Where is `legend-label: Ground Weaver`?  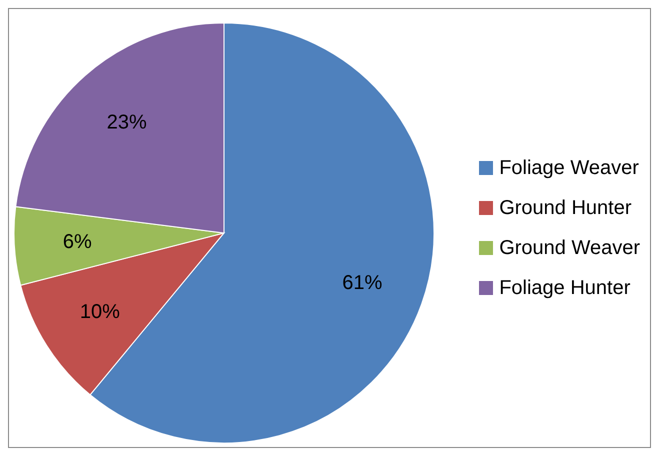 legend-label: Ground Weaver is located at coordinates (569, 248).